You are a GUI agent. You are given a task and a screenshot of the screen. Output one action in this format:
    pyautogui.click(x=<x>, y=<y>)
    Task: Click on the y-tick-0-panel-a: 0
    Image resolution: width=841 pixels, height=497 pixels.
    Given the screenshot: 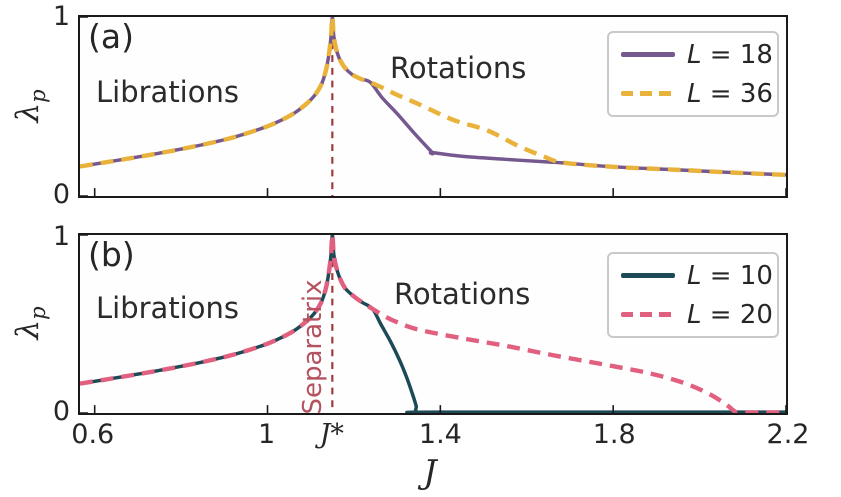 What is the action you would take?
    pyautogui.click(x=61, y=194)
    